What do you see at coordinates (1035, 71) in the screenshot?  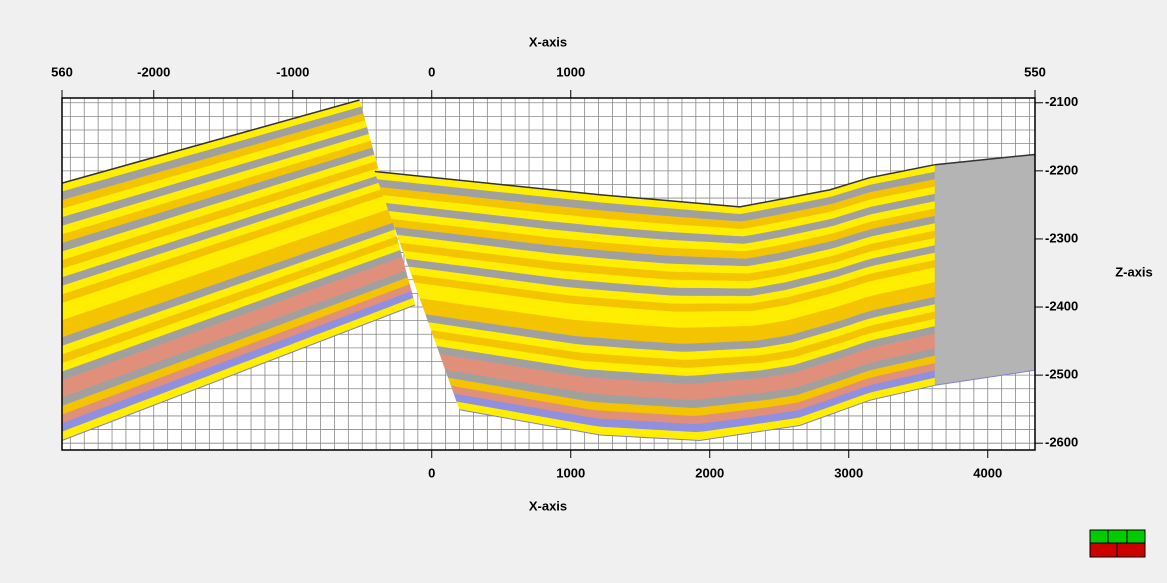 I see `x-tick-label-top: 550` at bounding box center [1035, 71].